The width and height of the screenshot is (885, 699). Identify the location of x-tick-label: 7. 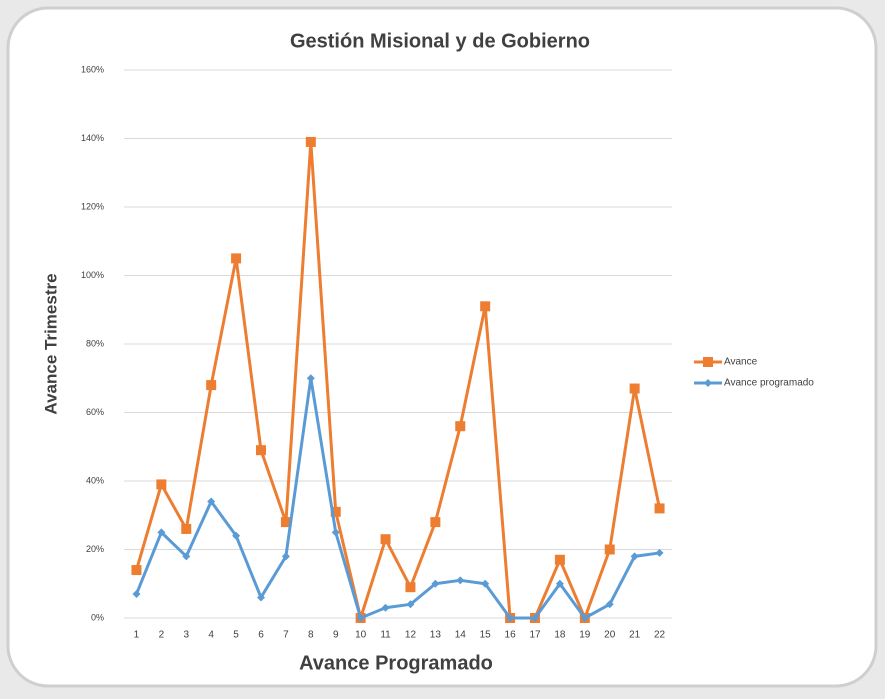
(286, 635).